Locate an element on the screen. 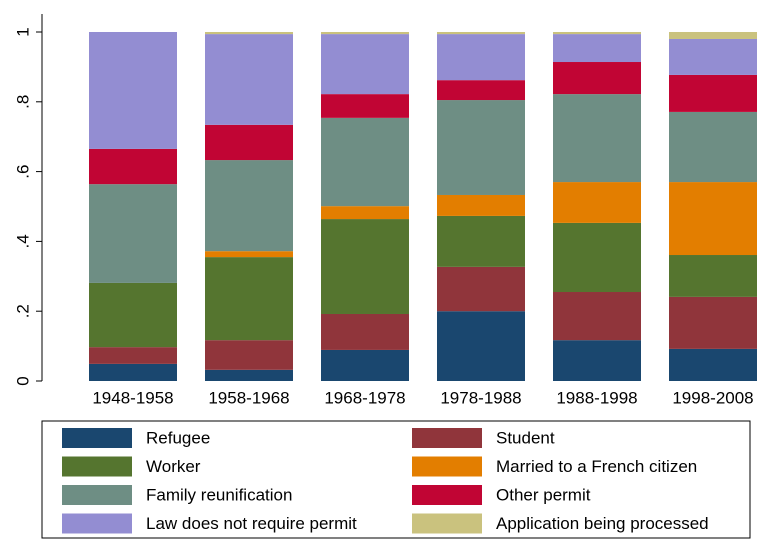  y-tick-label: .8 is located at coordinates (22, 102).